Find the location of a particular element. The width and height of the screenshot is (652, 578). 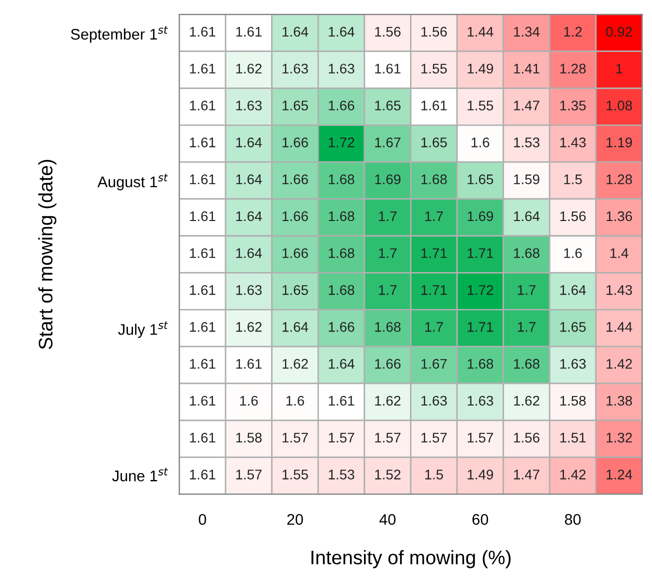

y-tick-label: July 1$^{st}$ is located at coordinates (143, 329).